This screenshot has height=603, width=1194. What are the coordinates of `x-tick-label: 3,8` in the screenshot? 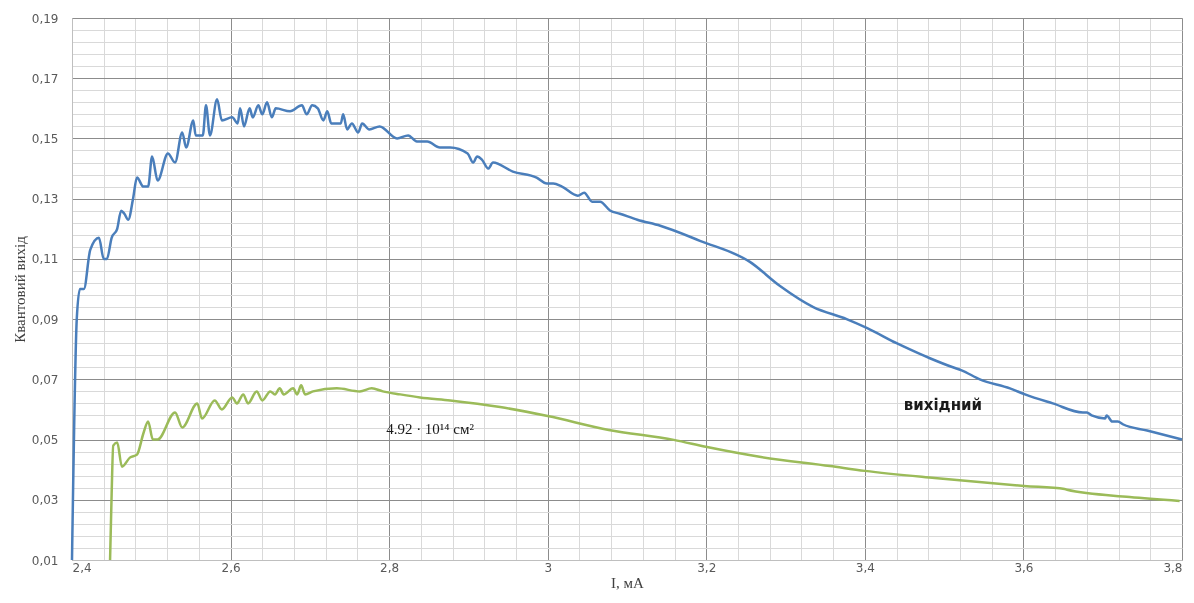 It's located at (1173, 567).